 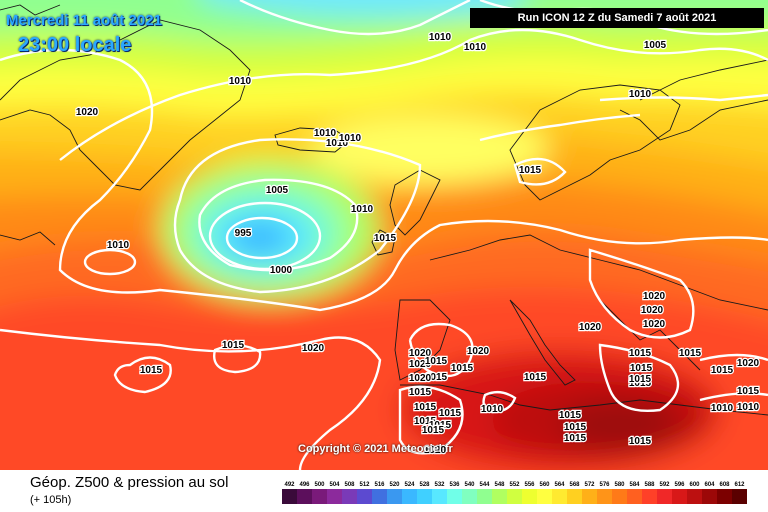 I want to click on legend-tick-label: 504, so click(x=334, y=485).